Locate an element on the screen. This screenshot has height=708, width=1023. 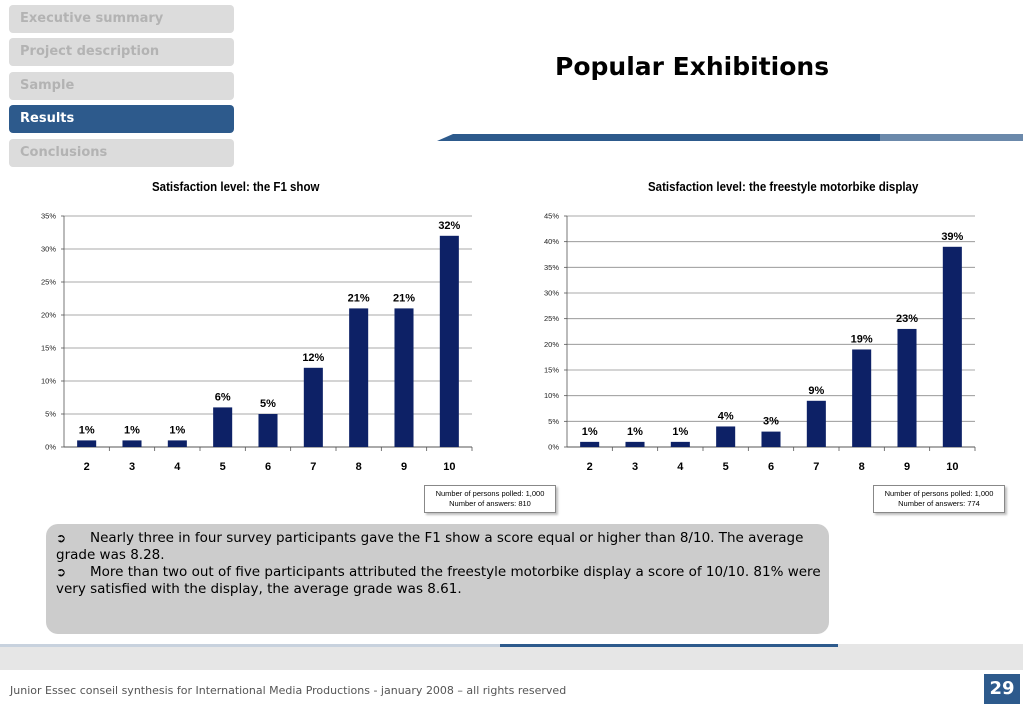
y-tick-label: 45% is located at coordinates (551, 216).